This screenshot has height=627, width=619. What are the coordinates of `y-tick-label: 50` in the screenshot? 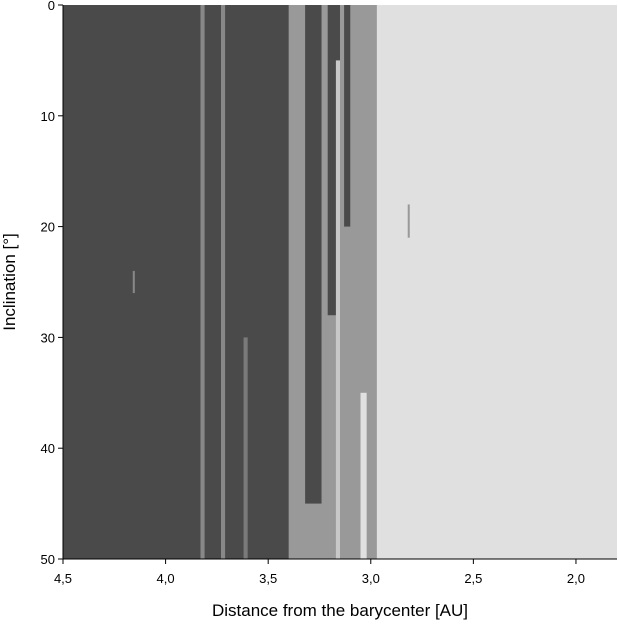 It's located at (48, 559).